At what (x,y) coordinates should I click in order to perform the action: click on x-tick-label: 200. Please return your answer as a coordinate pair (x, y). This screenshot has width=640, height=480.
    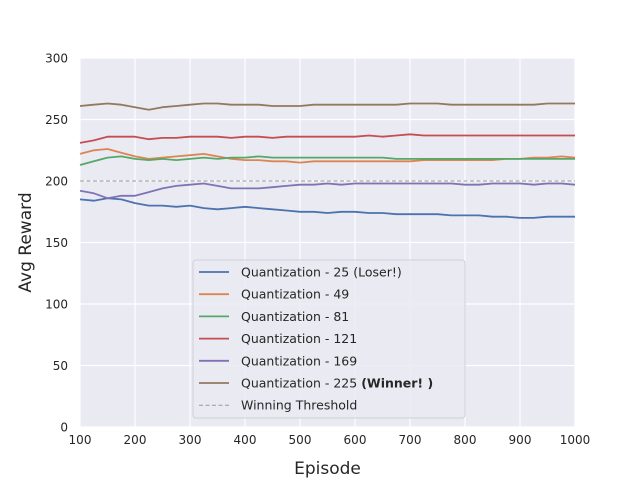
    Looking at the image, I should click on (135, 440).